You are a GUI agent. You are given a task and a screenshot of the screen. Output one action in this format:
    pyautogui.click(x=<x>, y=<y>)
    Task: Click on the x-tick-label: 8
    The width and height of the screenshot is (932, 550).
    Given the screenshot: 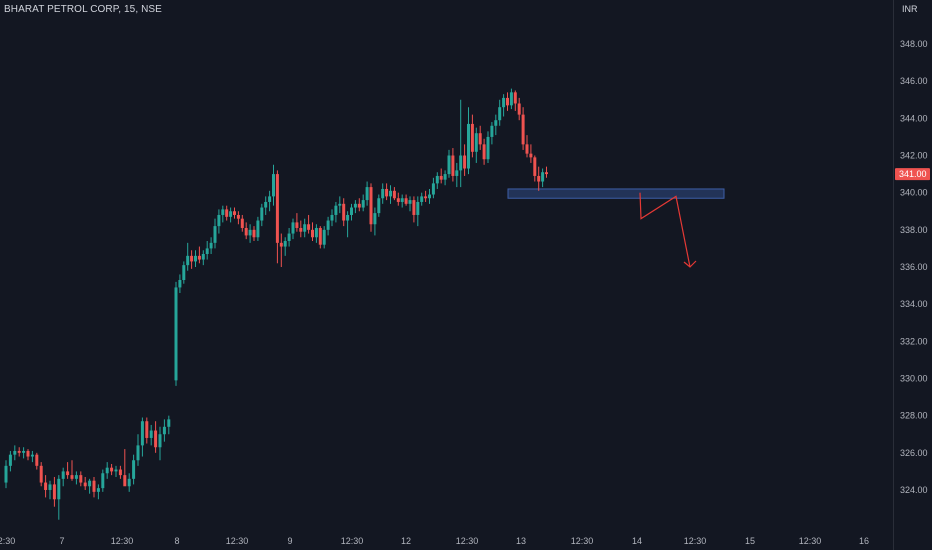 What is the action you would take?
    pyautogui.click(x=176, y=541)
    